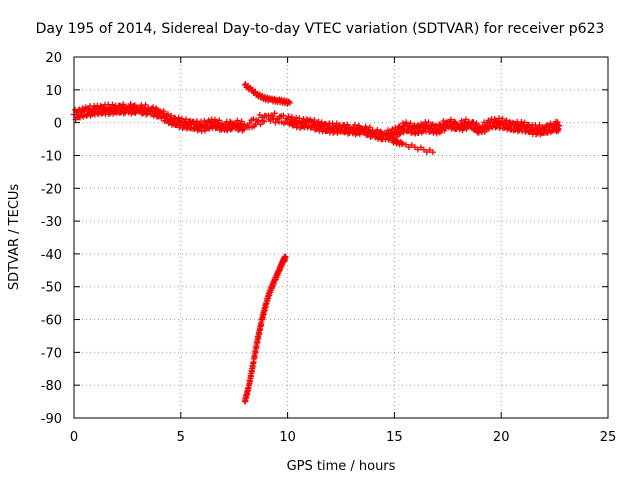 This screenshot has height=480, width=640. Describe the element at coordinates (14, 237) in the screenshot. I see `y-axis-label: SDTVAR / TECUs` at that location.